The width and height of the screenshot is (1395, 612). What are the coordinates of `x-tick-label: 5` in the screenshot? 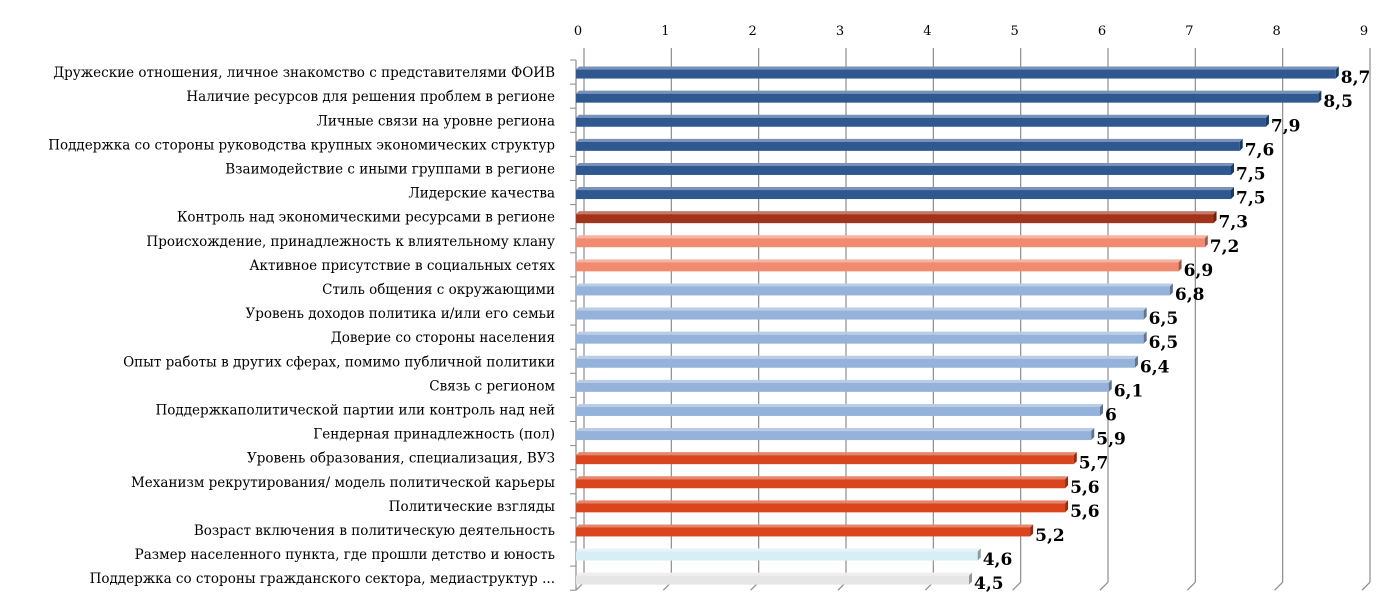 It's located at (1015, 31).